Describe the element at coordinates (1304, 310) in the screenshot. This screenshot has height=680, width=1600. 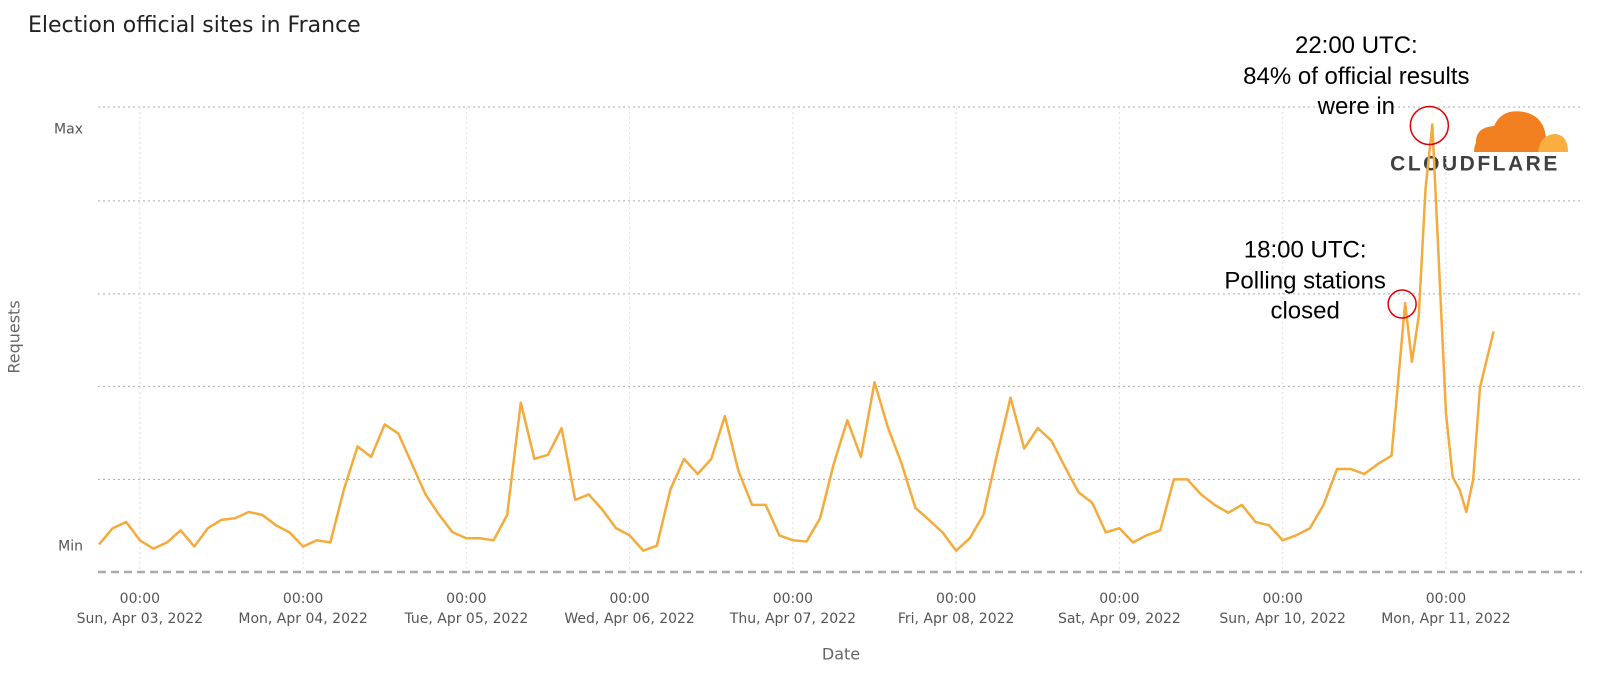
I see `annotation-text: closed` at that location.